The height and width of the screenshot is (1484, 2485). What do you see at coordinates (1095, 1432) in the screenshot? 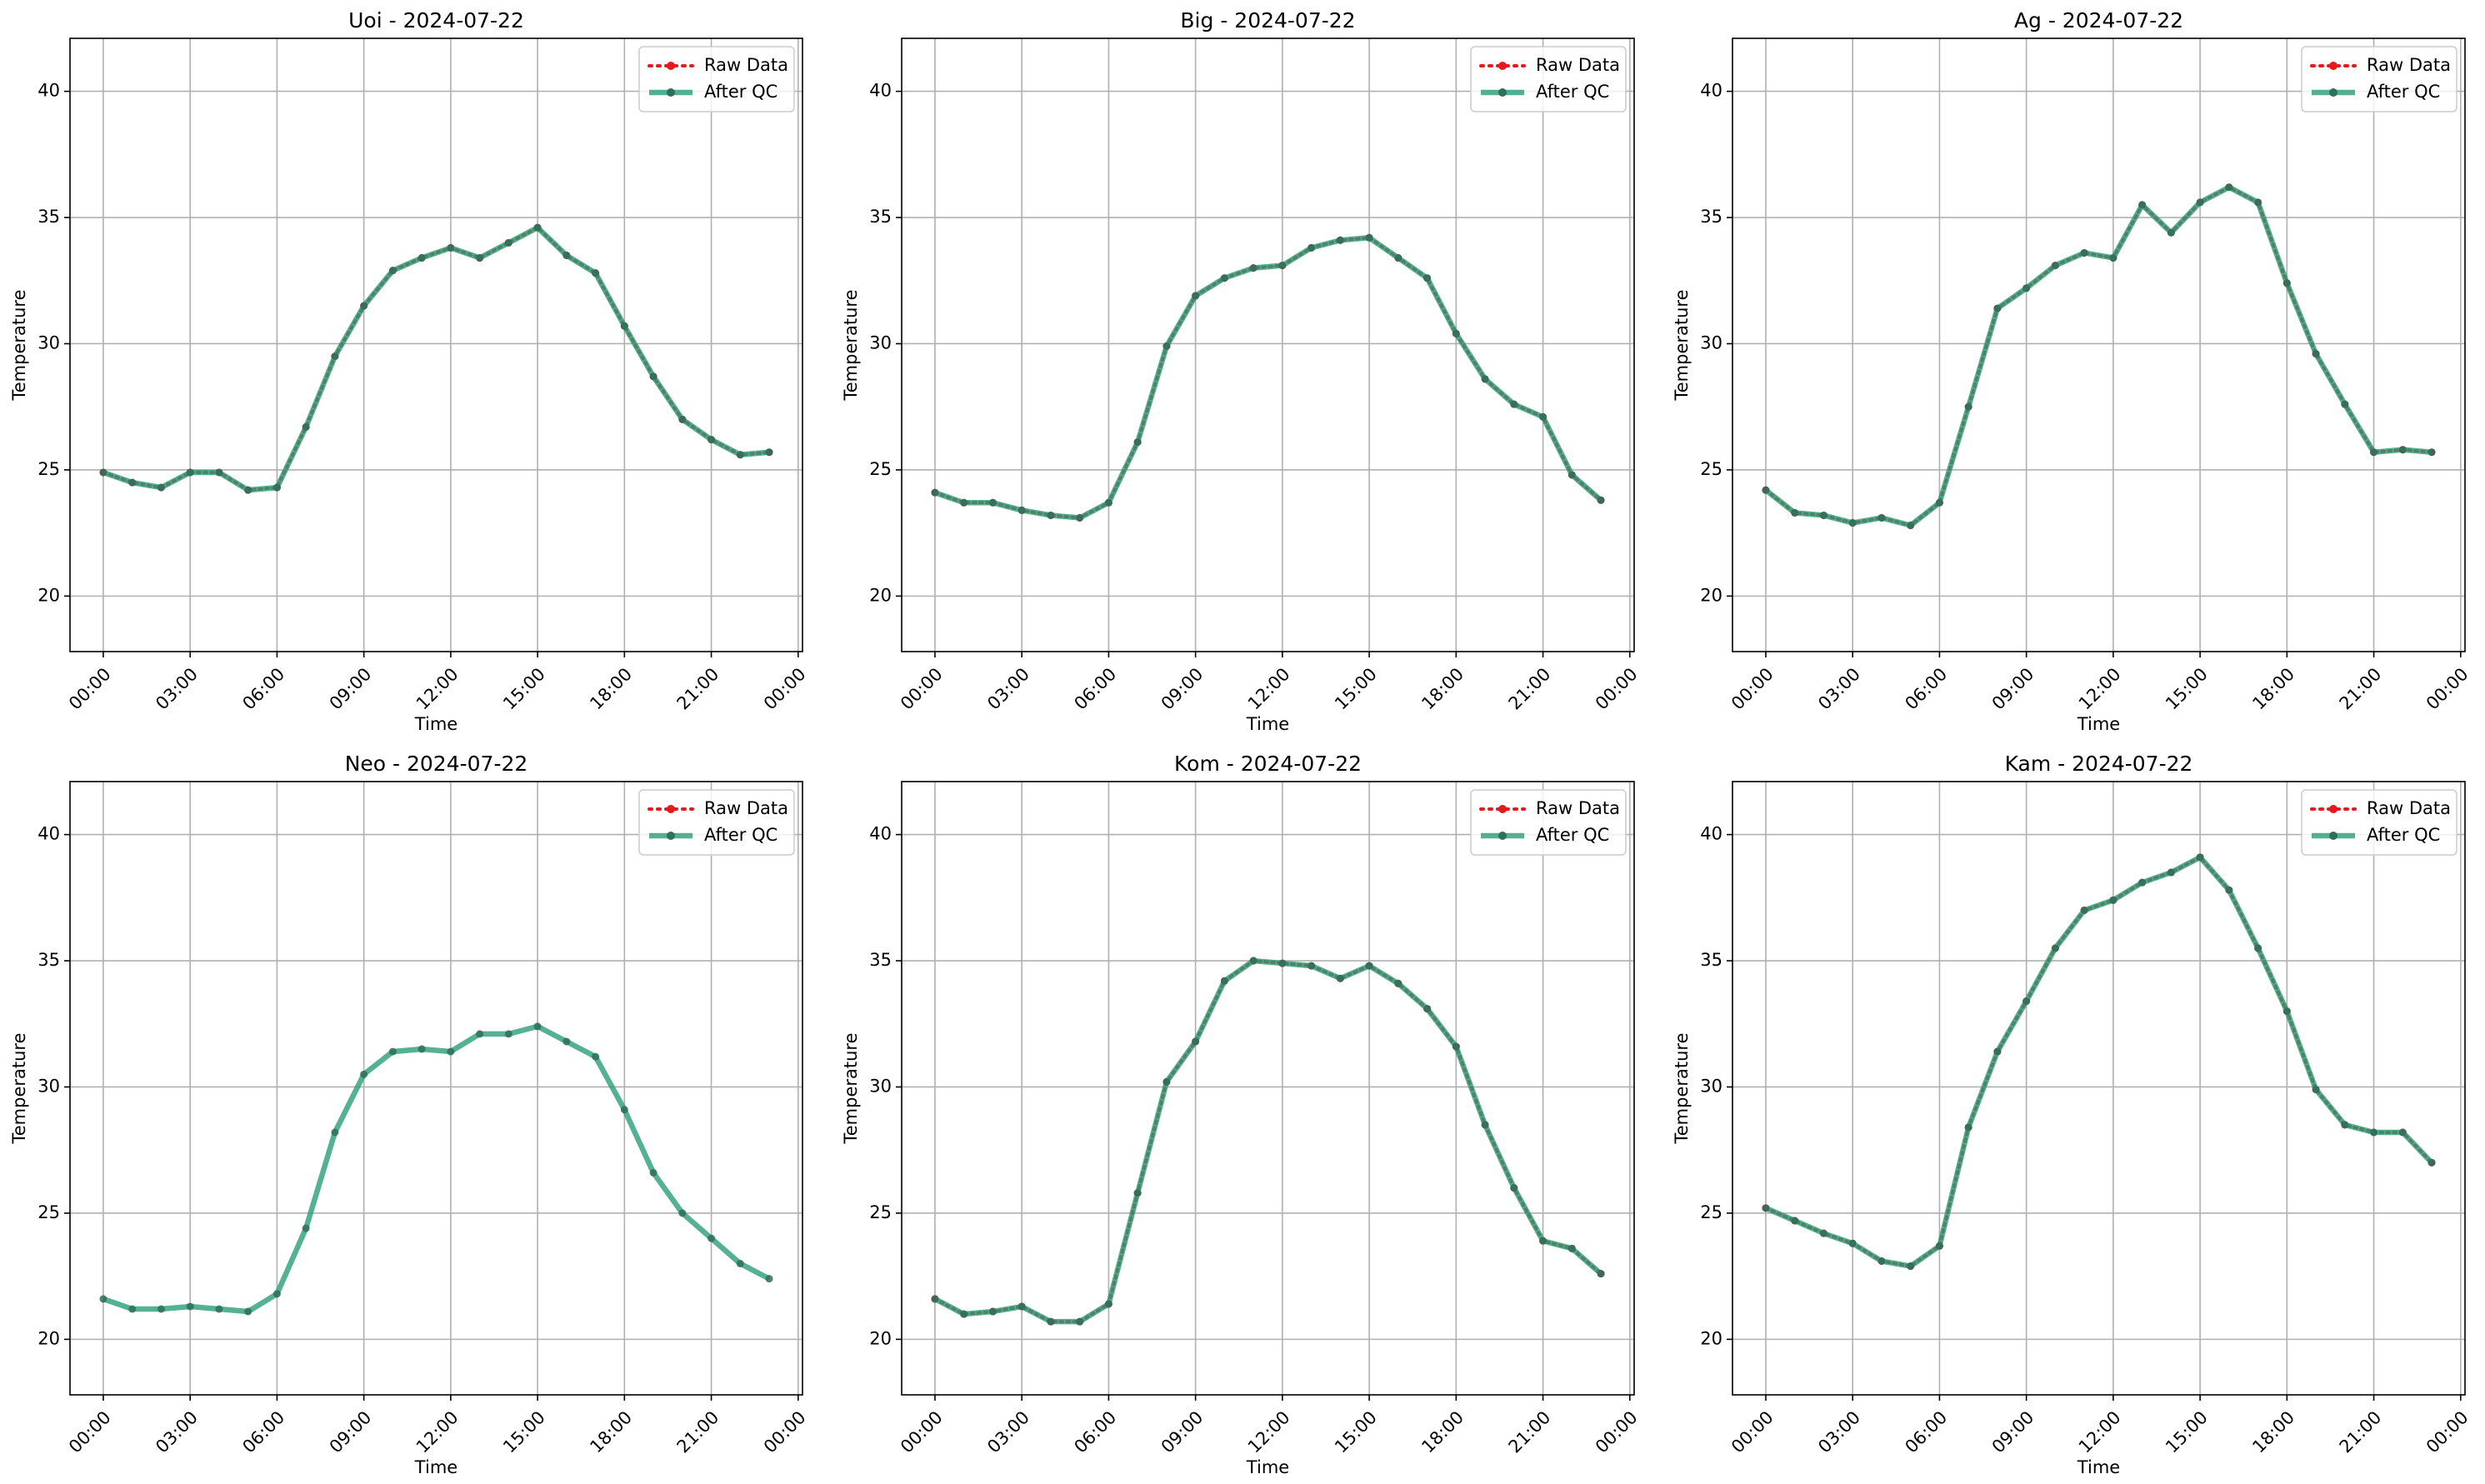
I see `x-tick-label: 06:00` at bounding box center [1095, 1432].